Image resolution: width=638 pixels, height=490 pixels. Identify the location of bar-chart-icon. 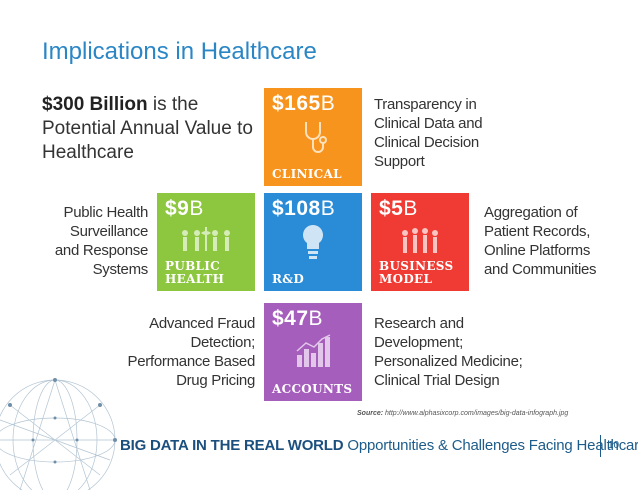
(313, 350).